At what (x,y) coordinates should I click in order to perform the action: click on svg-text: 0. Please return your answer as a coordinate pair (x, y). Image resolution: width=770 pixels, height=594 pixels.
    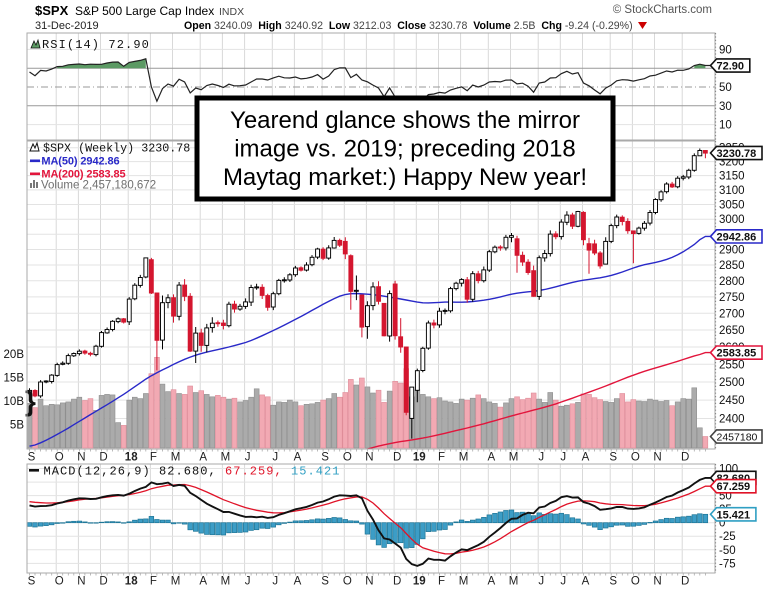
    Looking at the image, I should click on (722, 524).